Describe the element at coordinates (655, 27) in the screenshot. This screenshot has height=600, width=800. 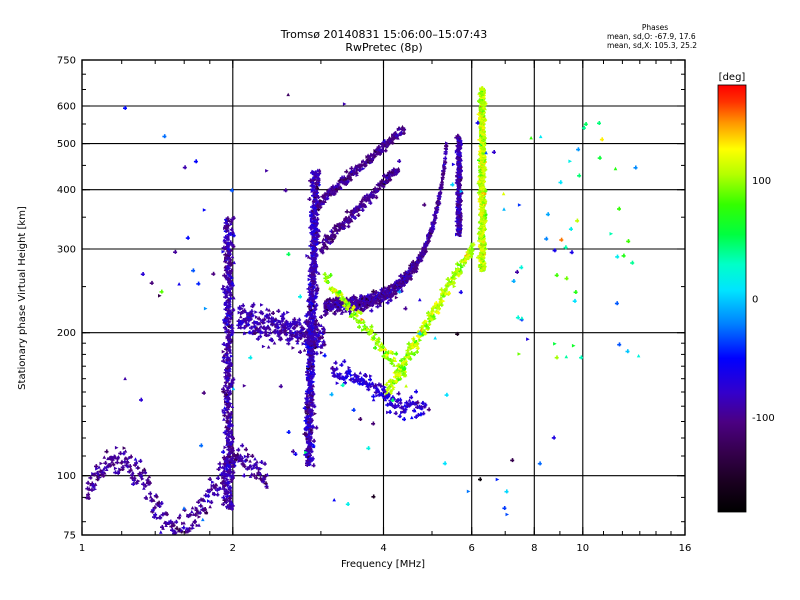
I see `stats-heading: Phases` at that location.